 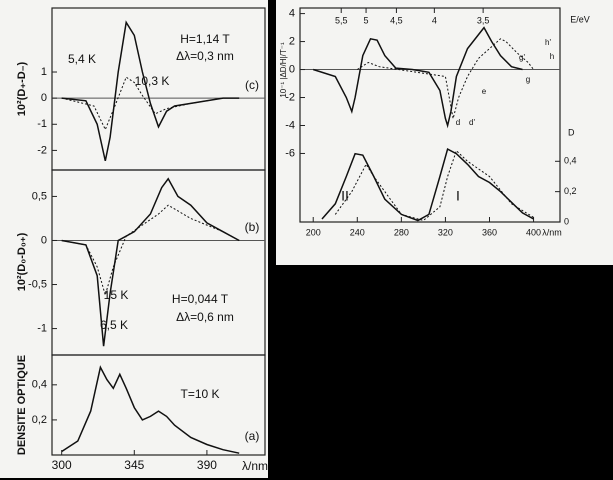 I want to click on y-tick-label: -4, so click(x=290, y=125).